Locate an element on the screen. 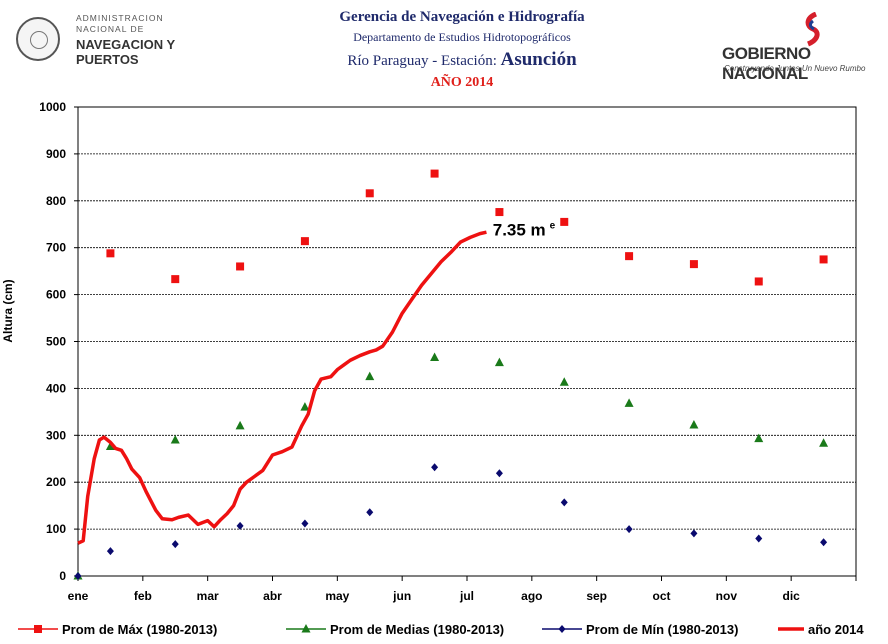 The height and width of the screenshot is (644, 888). current-level-annotation: 7.35 m e is located at coordinates (524, 229).